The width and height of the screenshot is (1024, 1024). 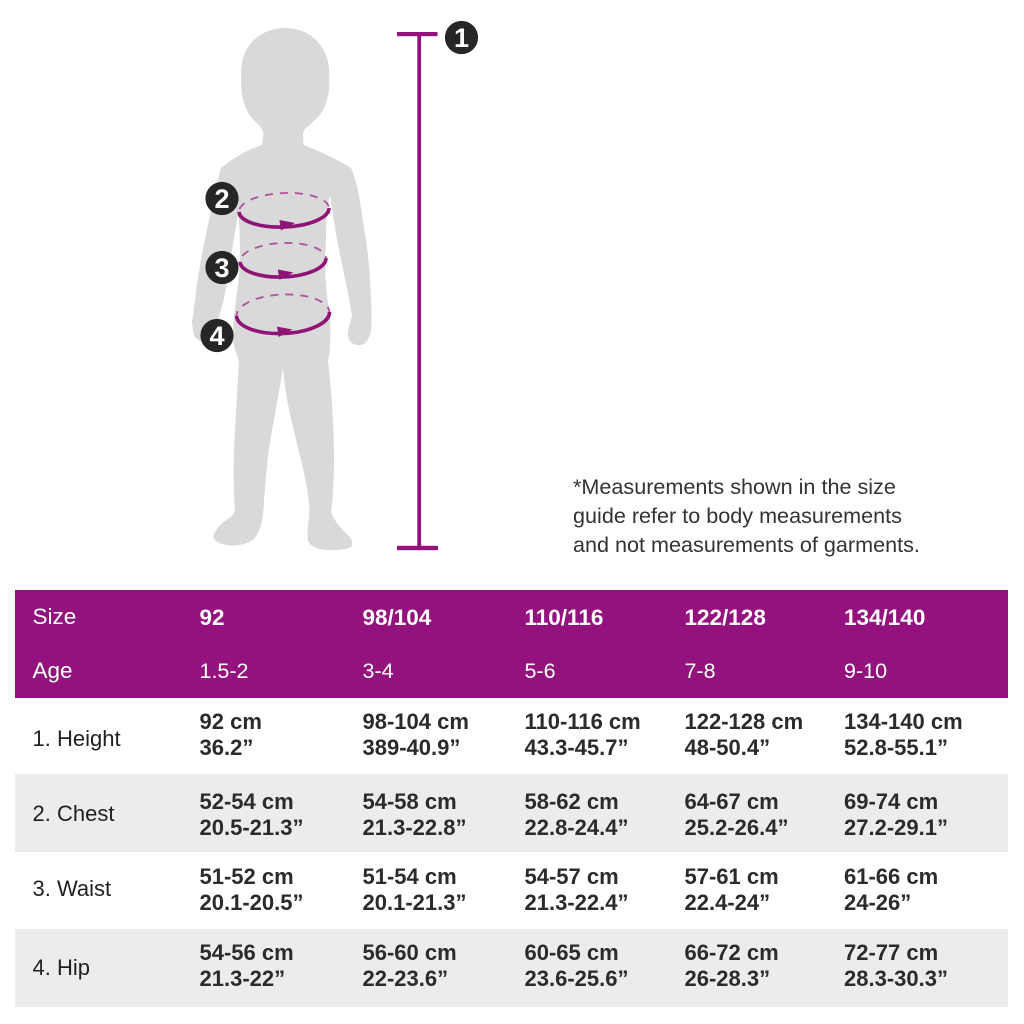 What do you see at coordinates (221, 199) in the screenshot?
I see `svg-text: 2` at bounding box center [221, 199].